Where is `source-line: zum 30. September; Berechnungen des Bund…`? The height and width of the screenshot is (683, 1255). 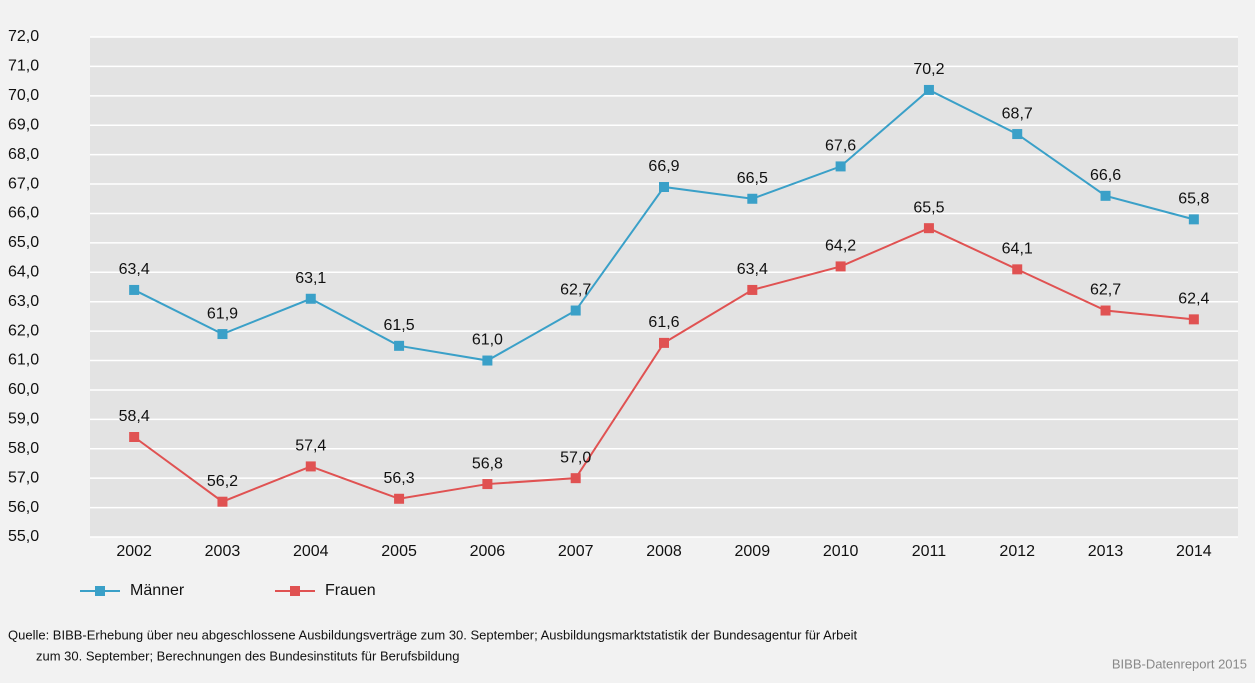 source-line: zum 30. September; Berechnungen des Bund… is located at coordinates (247, 655).